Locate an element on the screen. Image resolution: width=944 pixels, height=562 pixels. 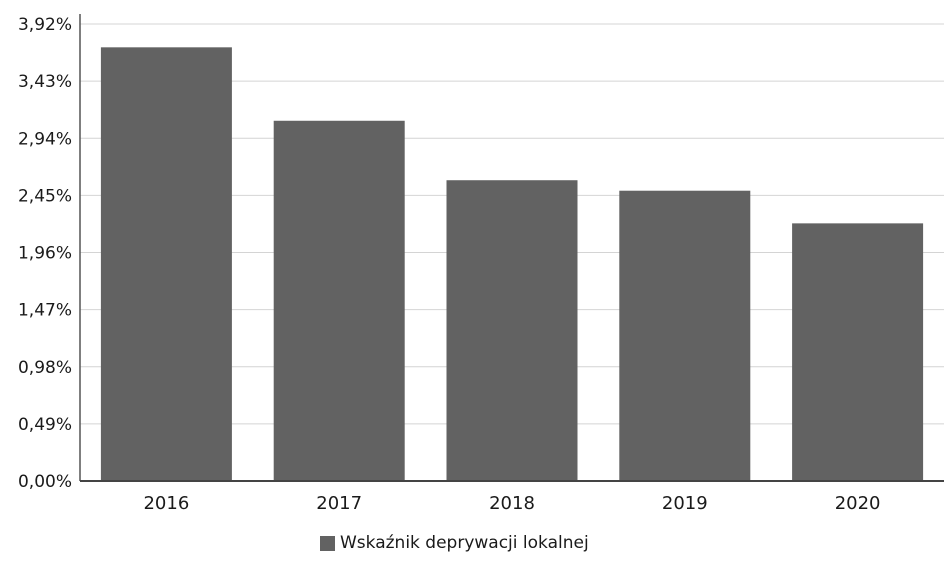
y-tick-label: 1,96% is located at coordinates (45, 254).